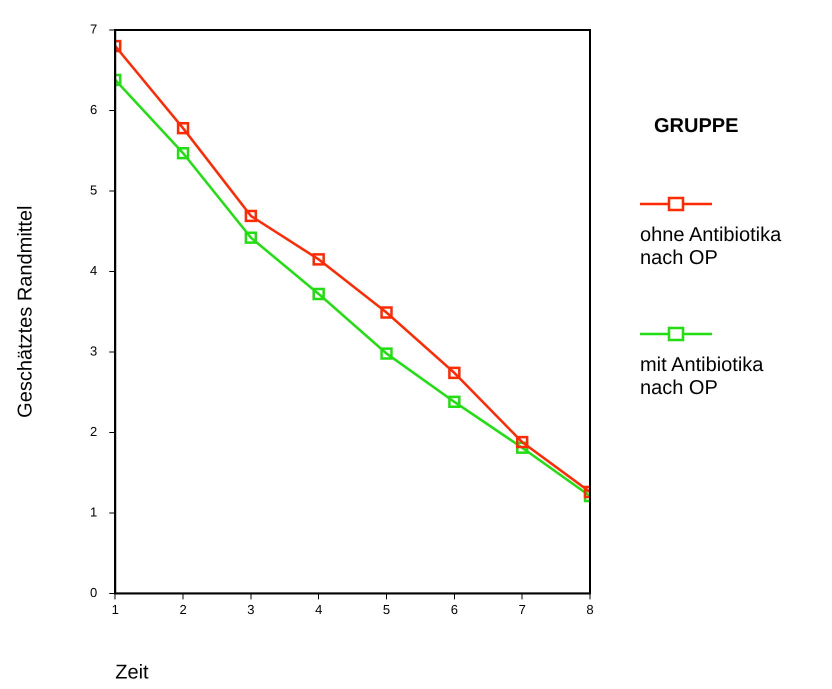 The width and height of the screenshot is (832, 689). I want to click on y-tick-label: 7, so click(94, 29).